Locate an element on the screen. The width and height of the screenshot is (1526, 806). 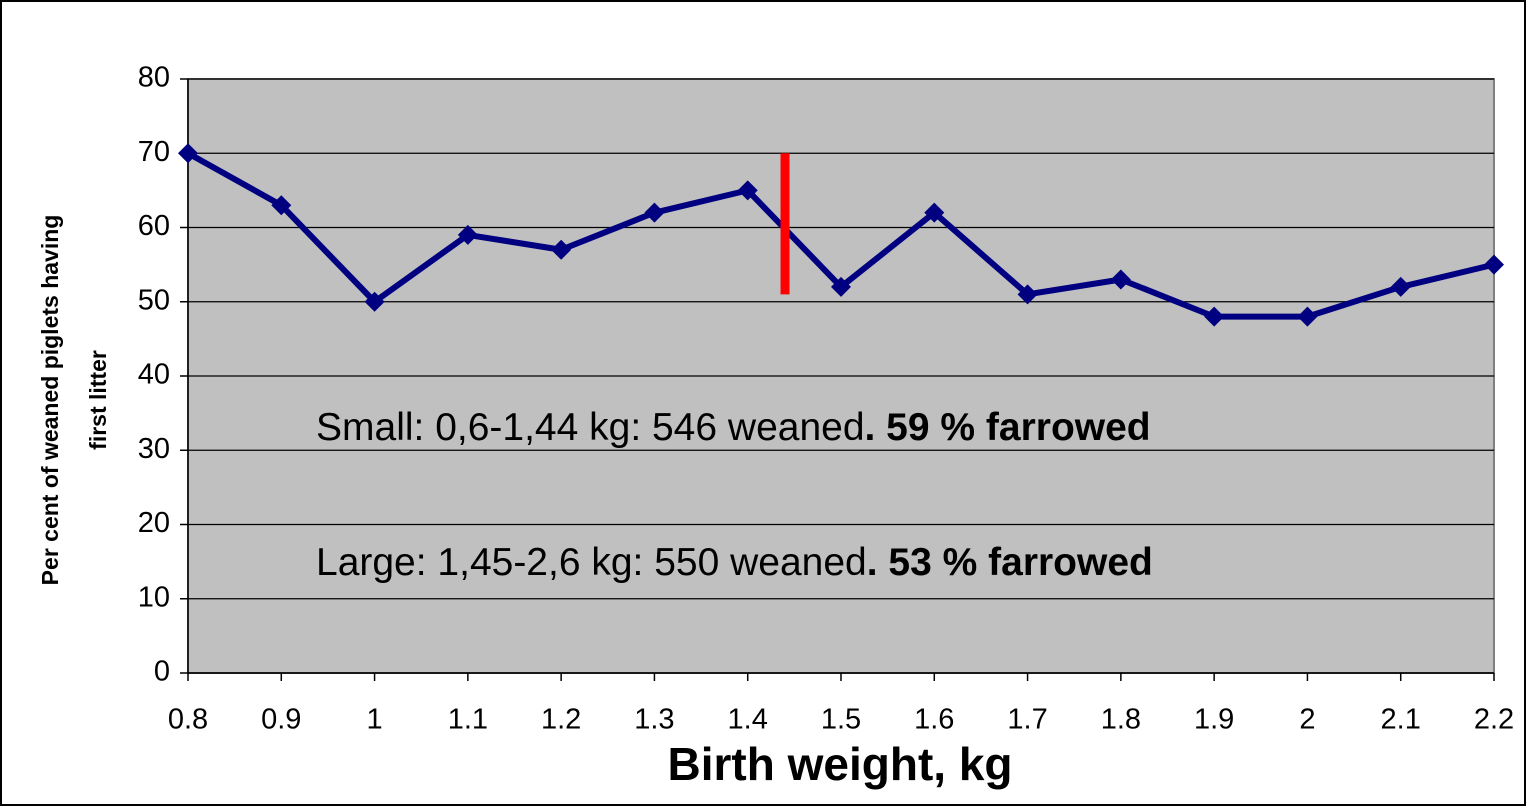
y-tick-label: 50 is located at coordinates (154, 300).